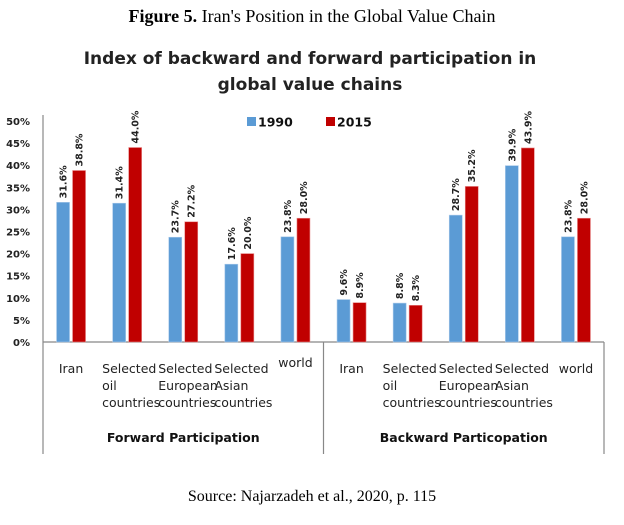  I want to click on y-tick-label: 15%, so click(18, 277).